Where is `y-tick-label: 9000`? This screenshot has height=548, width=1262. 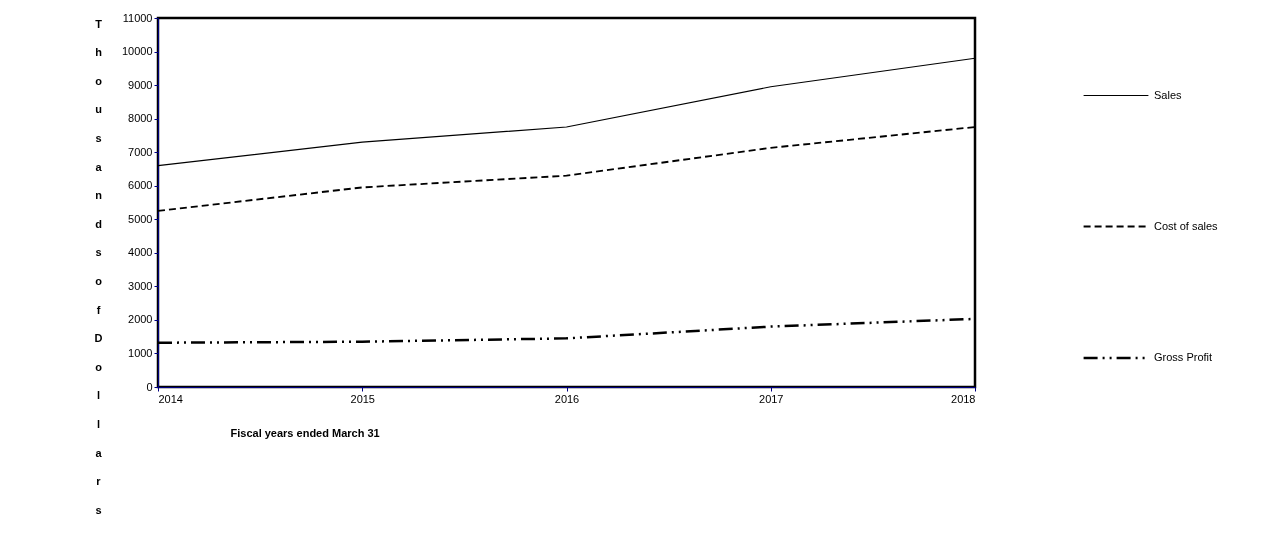
y-tick-label: 9000 is located at coordinates (140, 84).